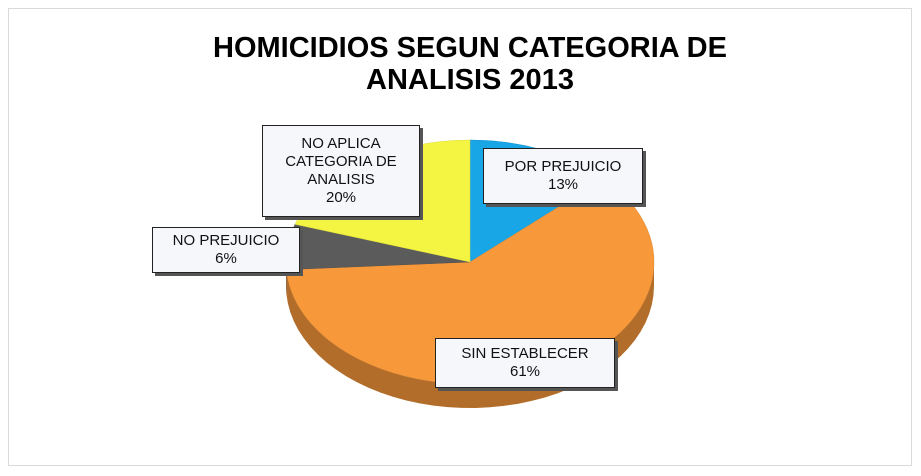 Image resolution: width=921 pixels, height=476 pixels. Describe the element at coordinates (226, 258) in the screenshot. I see `label-value: 6%` at that location.